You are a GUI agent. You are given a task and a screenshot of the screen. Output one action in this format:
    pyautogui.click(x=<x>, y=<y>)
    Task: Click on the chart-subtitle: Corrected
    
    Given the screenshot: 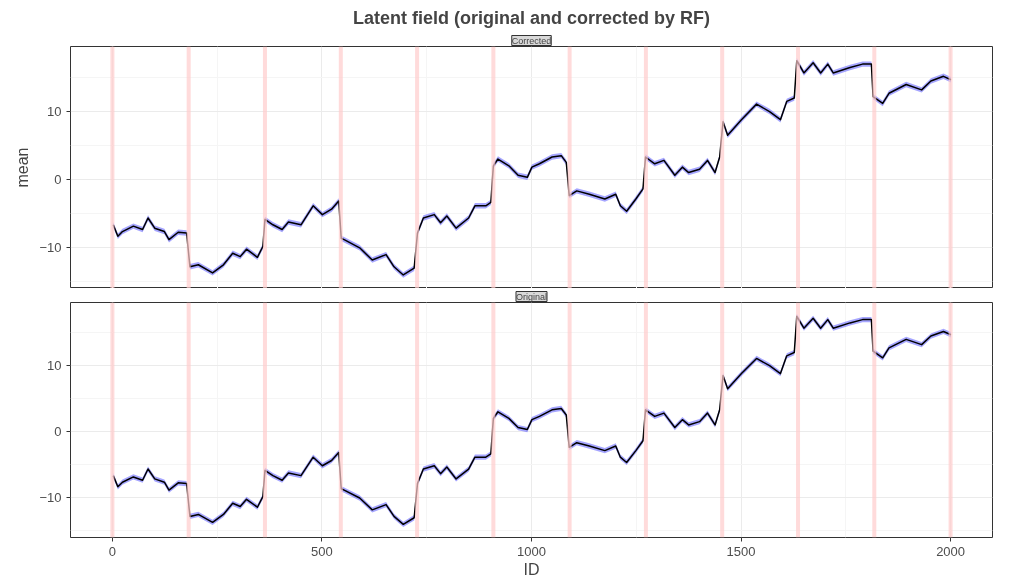 What is the action you would take?
    pyautogui.click(x=531, y=40)
    